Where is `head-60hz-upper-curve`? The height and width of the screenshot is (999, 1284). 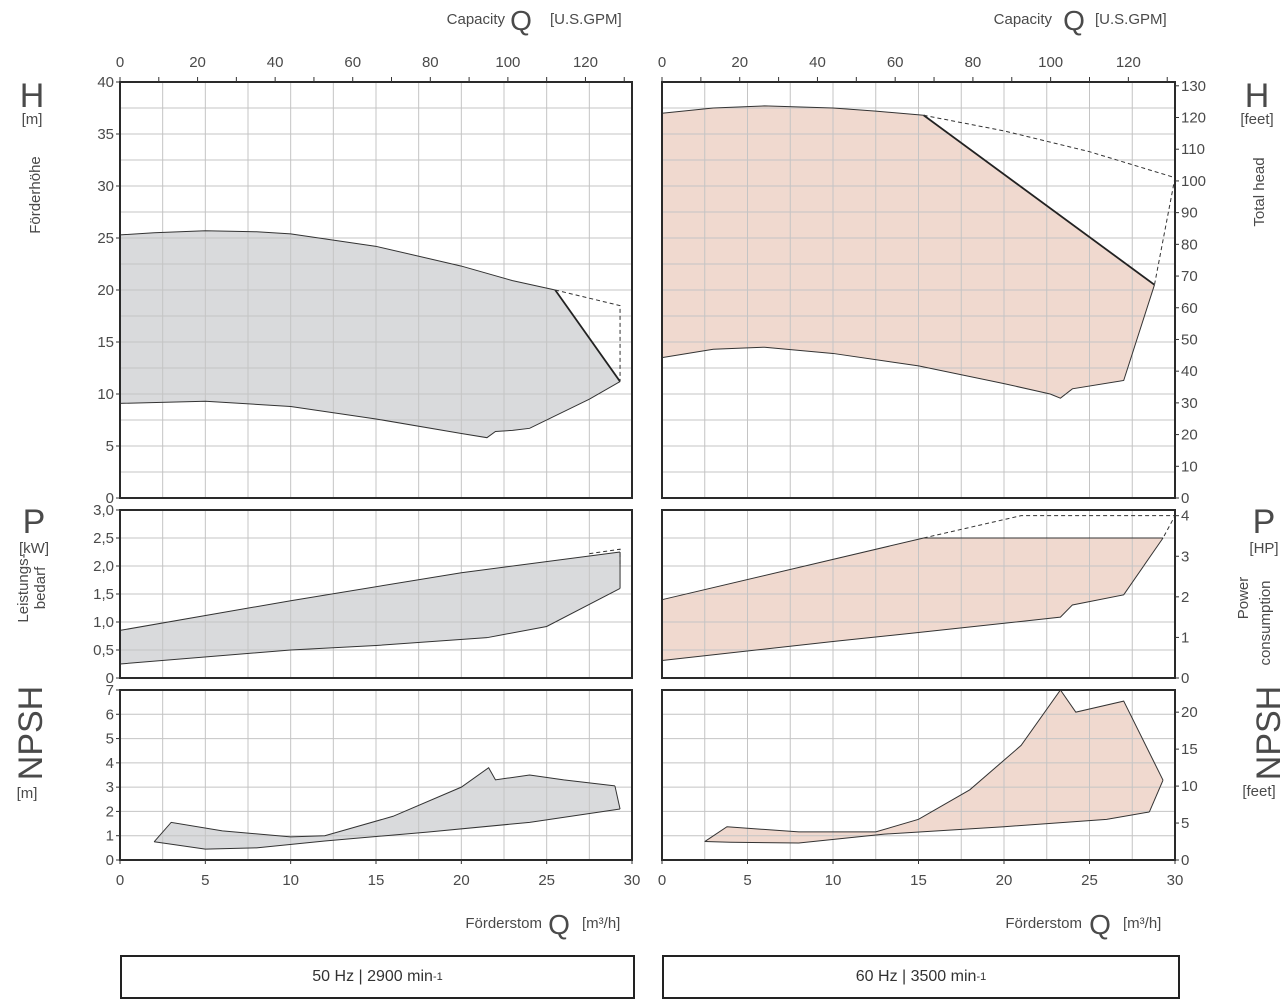
head-60hz-upper-curve is located at coordinates (792, 110).